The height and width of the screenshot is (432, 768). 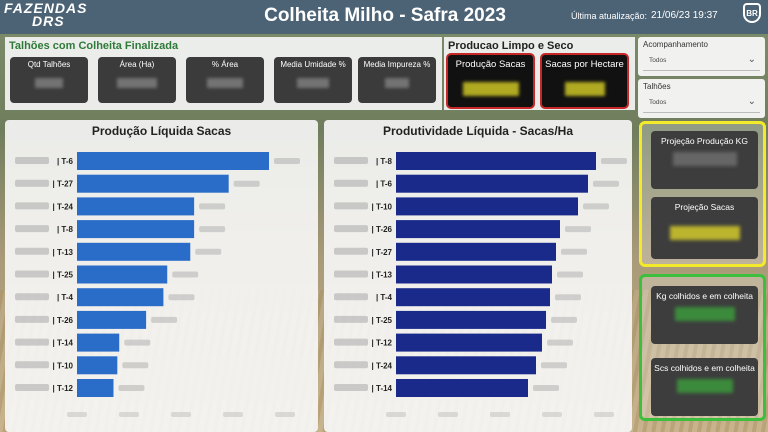 I want to click on category-label: | T-10, so click(x=382, y=206).